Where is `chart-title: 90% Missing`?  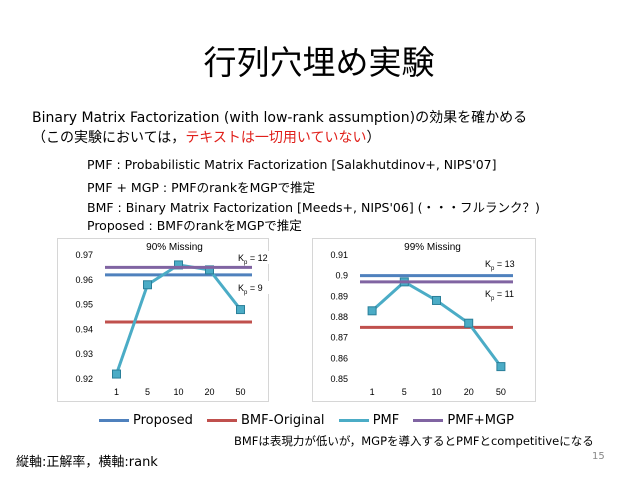
chart-title: 90% Missing is located at coordinates (174, 247).